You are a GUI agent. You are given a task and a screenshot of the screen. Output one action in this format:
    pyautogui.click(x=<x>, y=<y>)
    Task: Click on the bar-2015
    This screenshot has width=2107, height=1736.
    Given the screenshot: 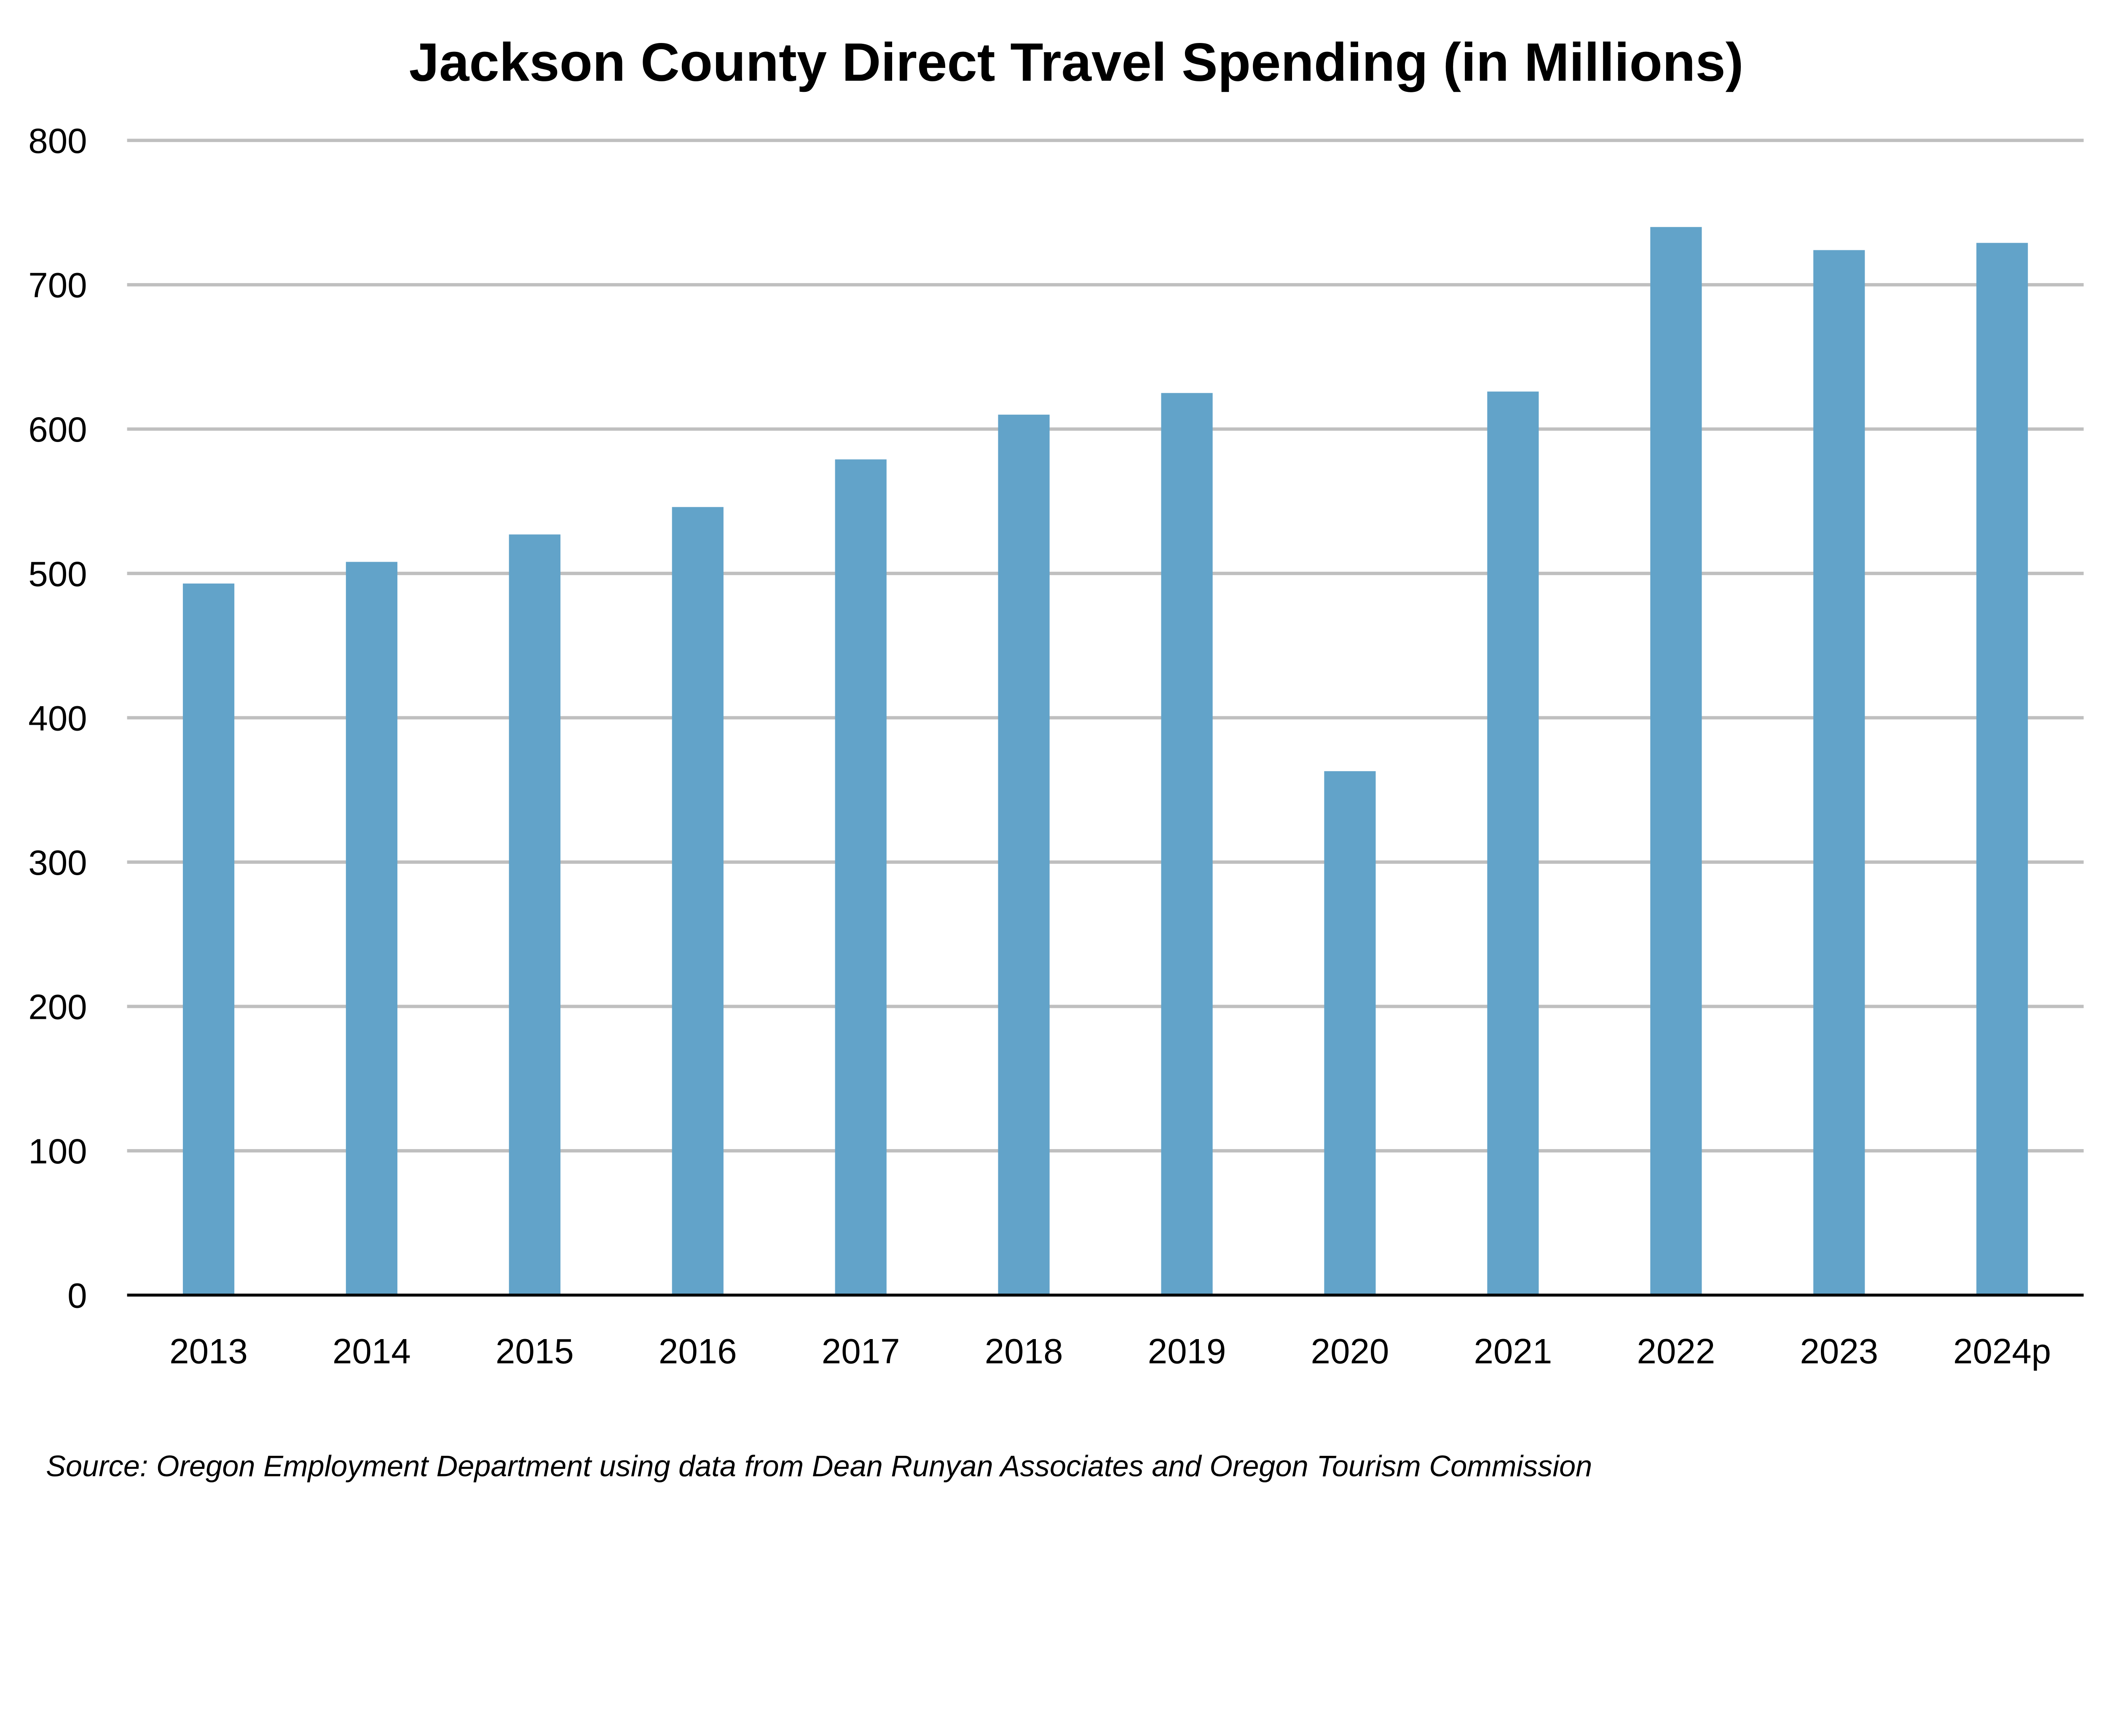 What is the action you would take?
    pyautogui.click(x=534, y=915)
    